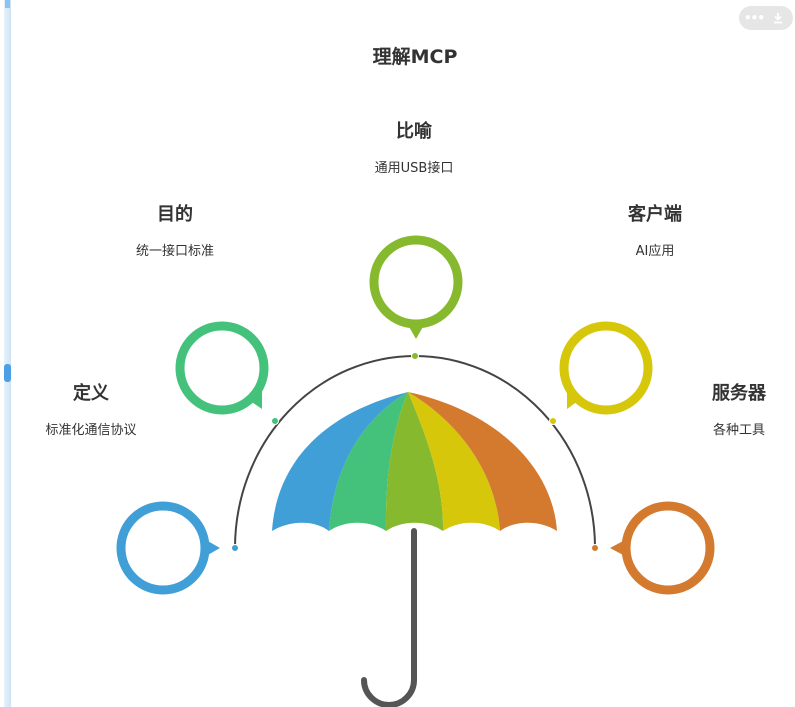  Describe the element at coordinates (655, 214) in the screenshot. I see `label-heading: 客户端` at that location.